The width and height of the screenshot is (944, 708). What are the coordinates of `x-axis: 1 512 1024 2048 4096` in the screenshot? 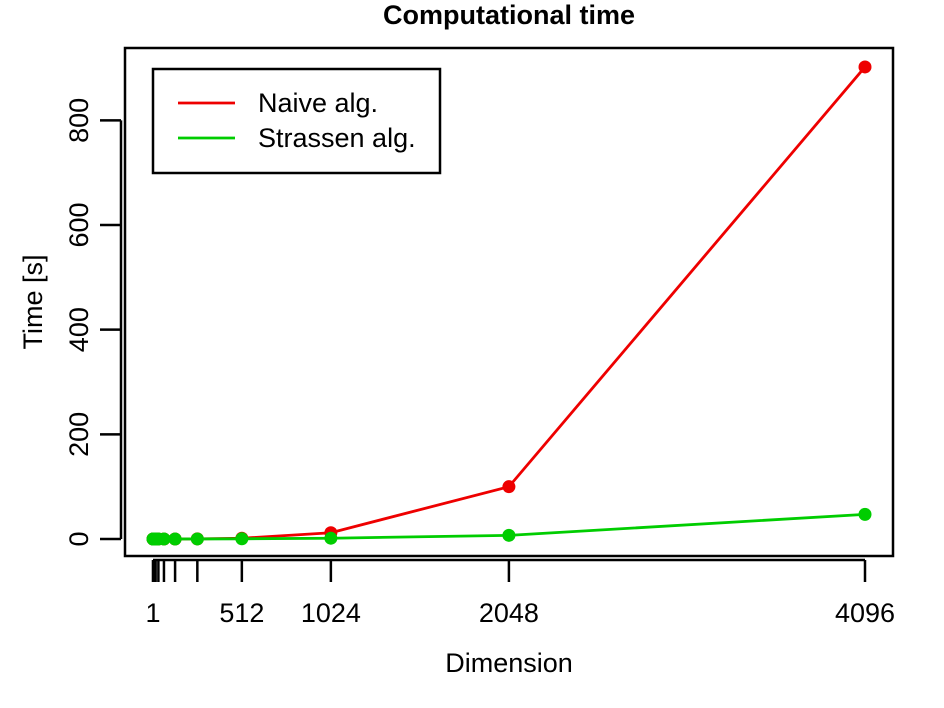 It's located at (520, 593).